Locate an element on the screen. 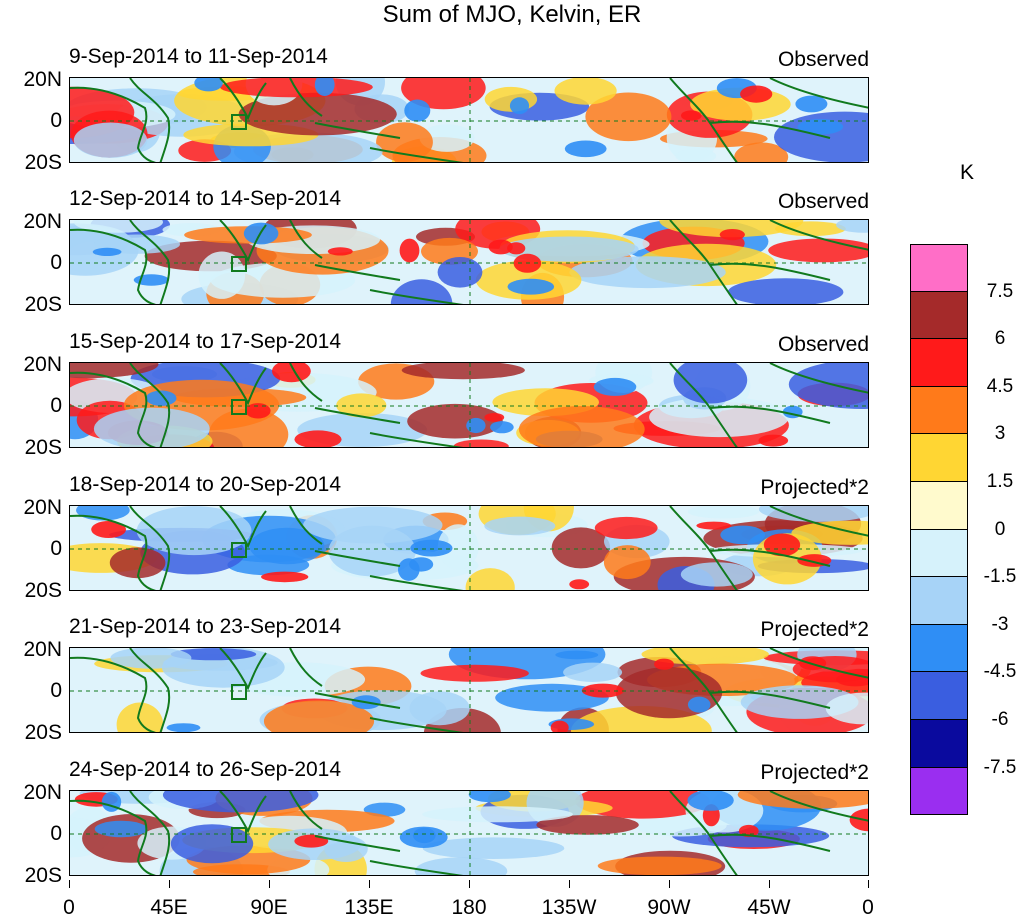 The width and height of the screenshot is (1024, 923). panel-date-range: 9-Sep-2014 to 11-Sep-2014 is located at coordinates (198, 56).